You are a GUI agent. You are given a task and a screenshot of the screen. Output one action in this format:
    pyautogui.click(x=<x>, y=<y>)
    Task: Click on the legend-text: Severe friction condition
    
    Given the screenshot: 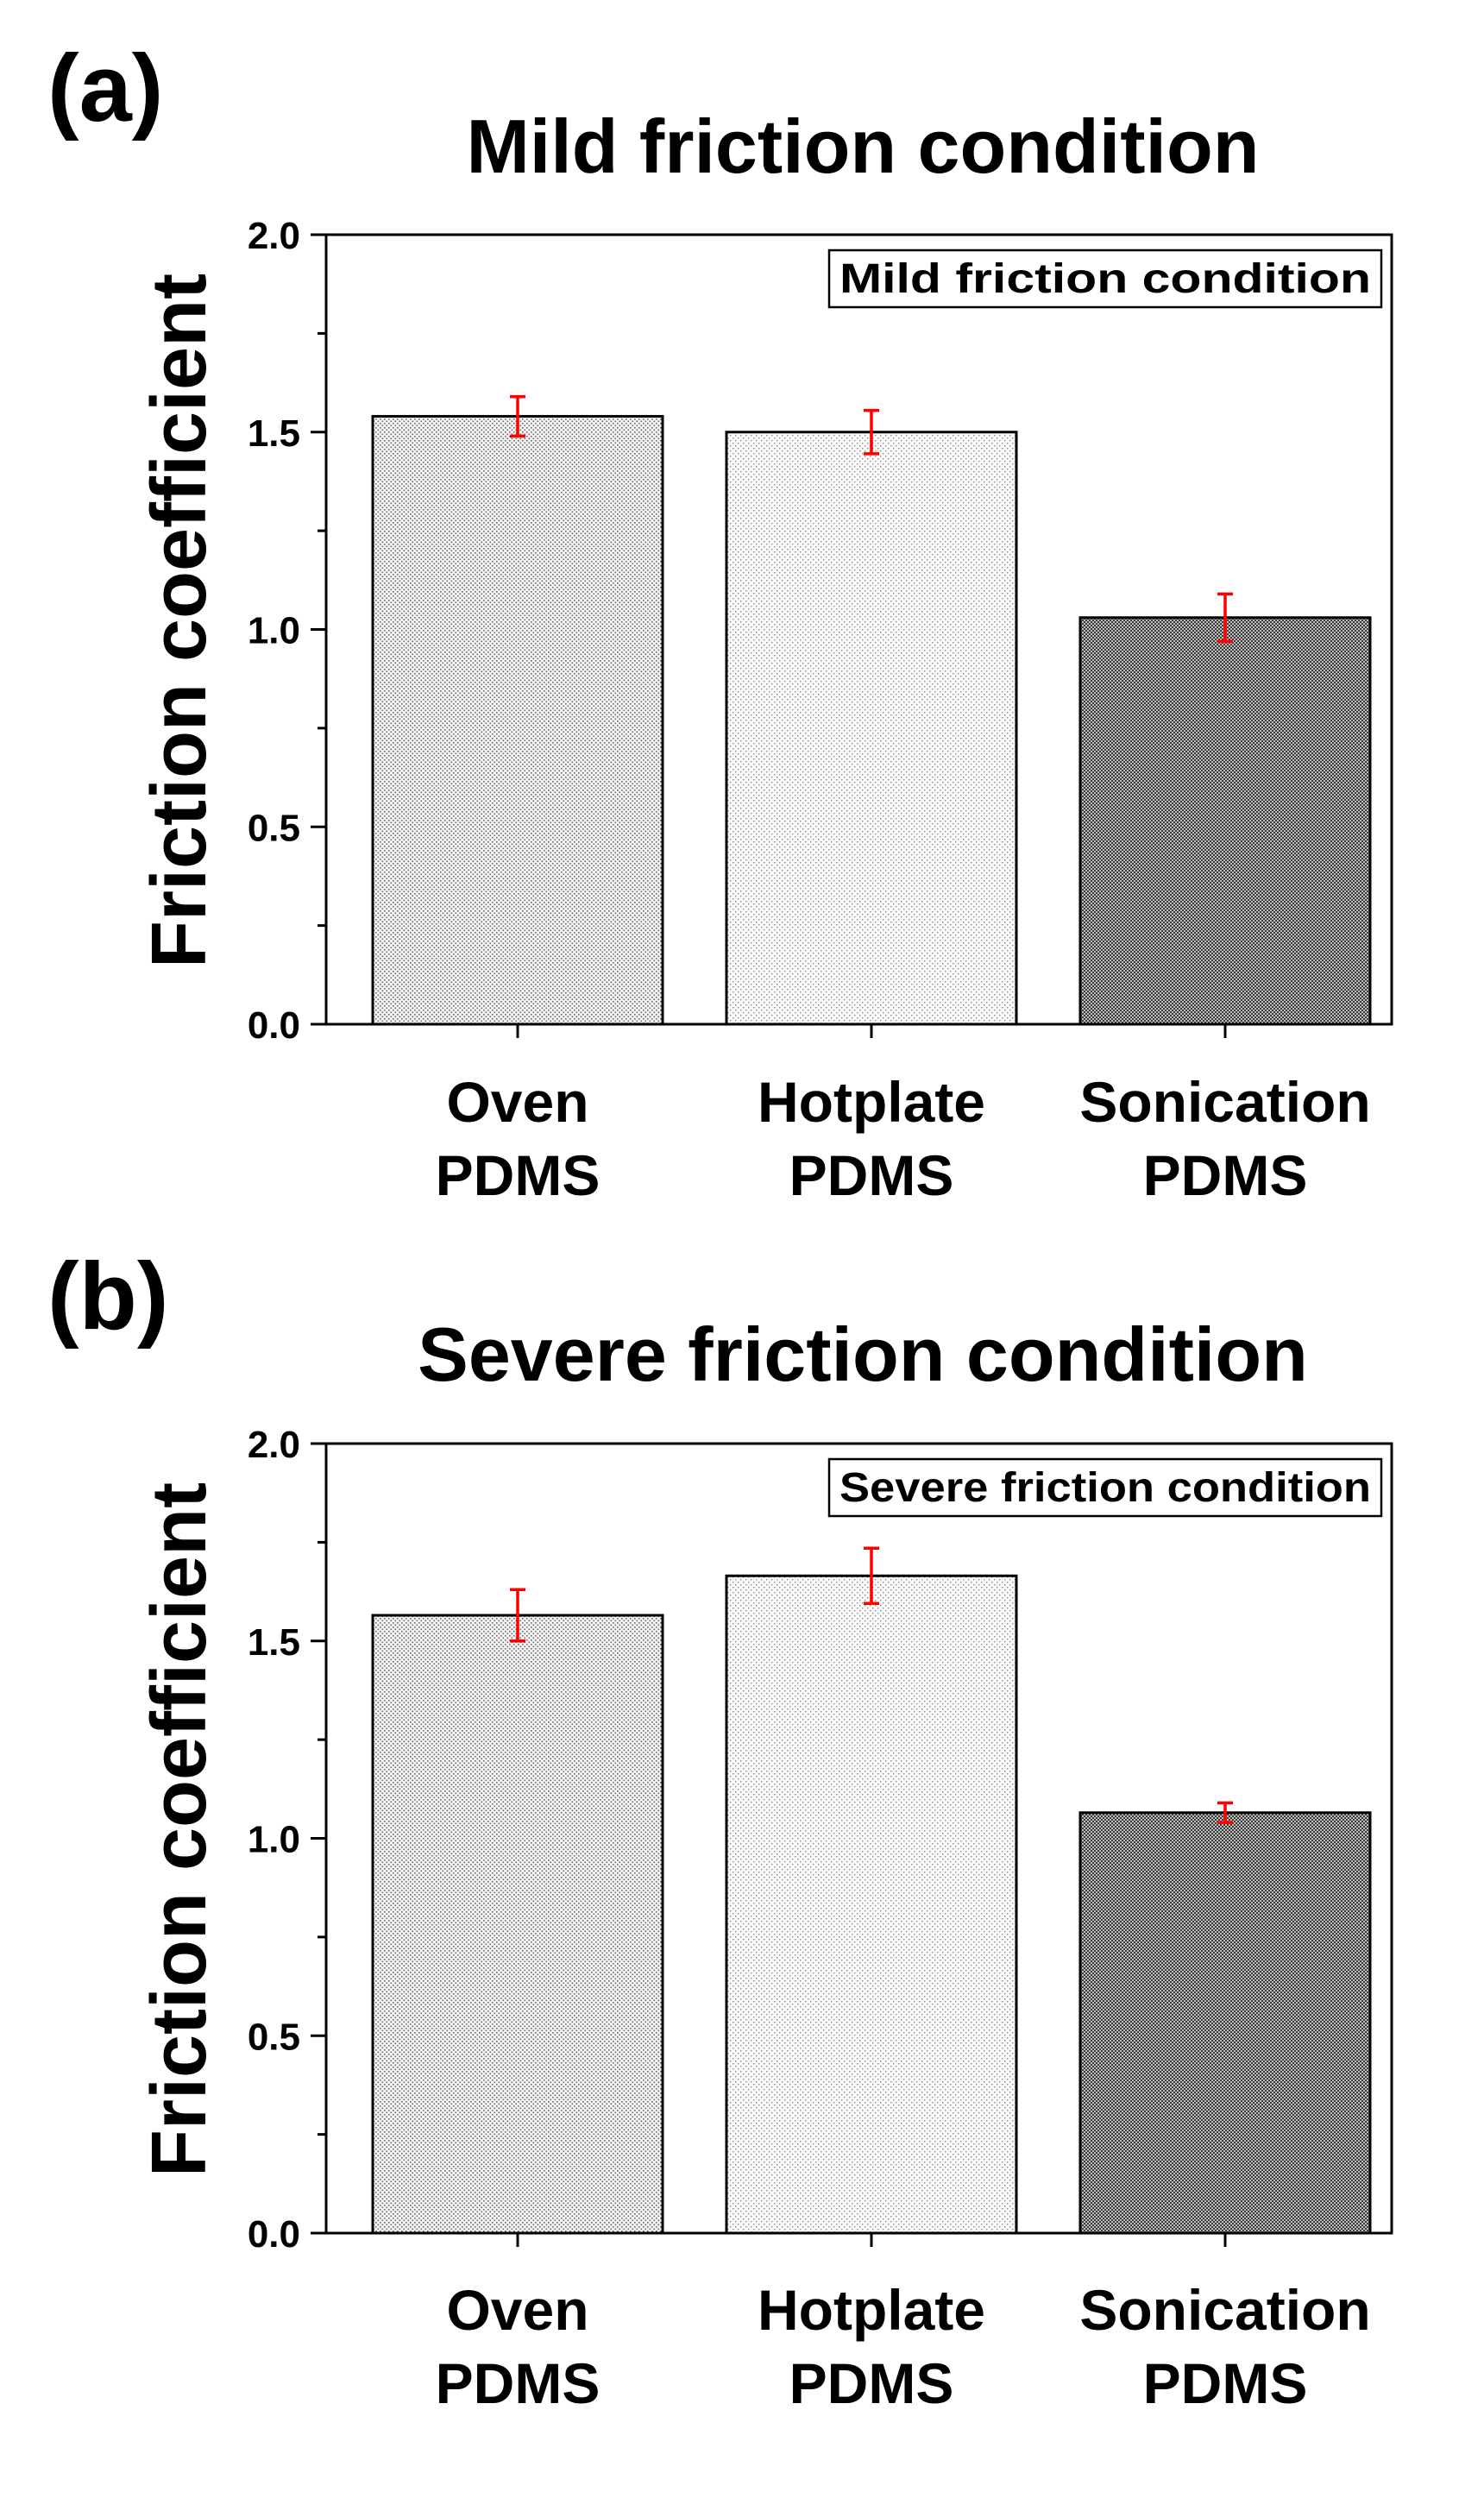 What is the action you would take?
    pyautogui.click(x=1105, y=1488)
    